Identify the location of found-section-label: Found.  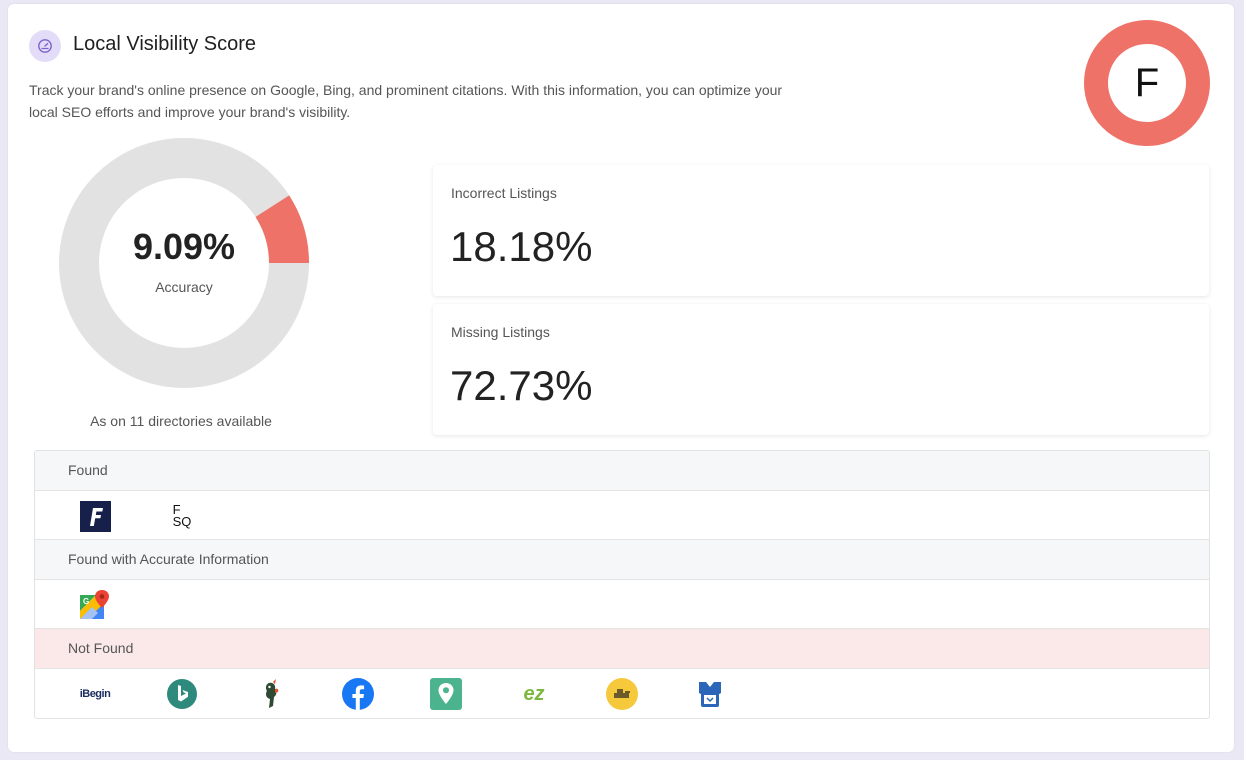
(88, 470).